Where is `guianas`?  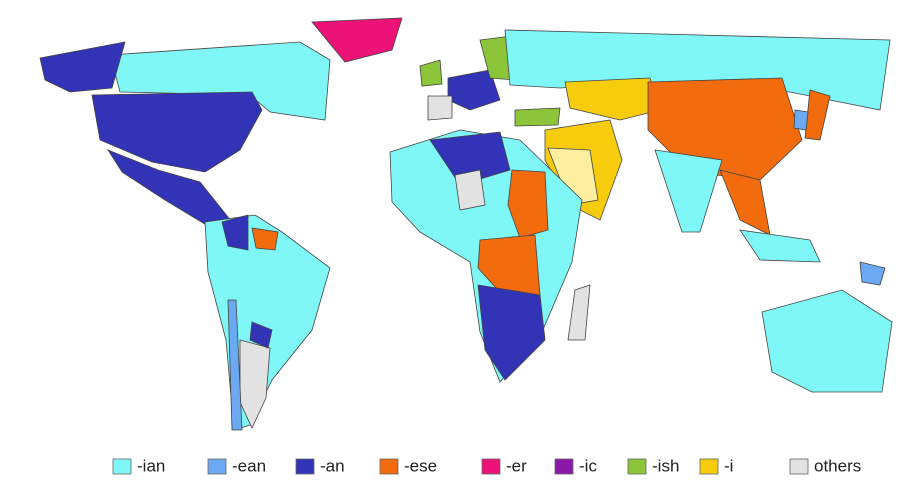 guianas is located at coordinates (265, 239).